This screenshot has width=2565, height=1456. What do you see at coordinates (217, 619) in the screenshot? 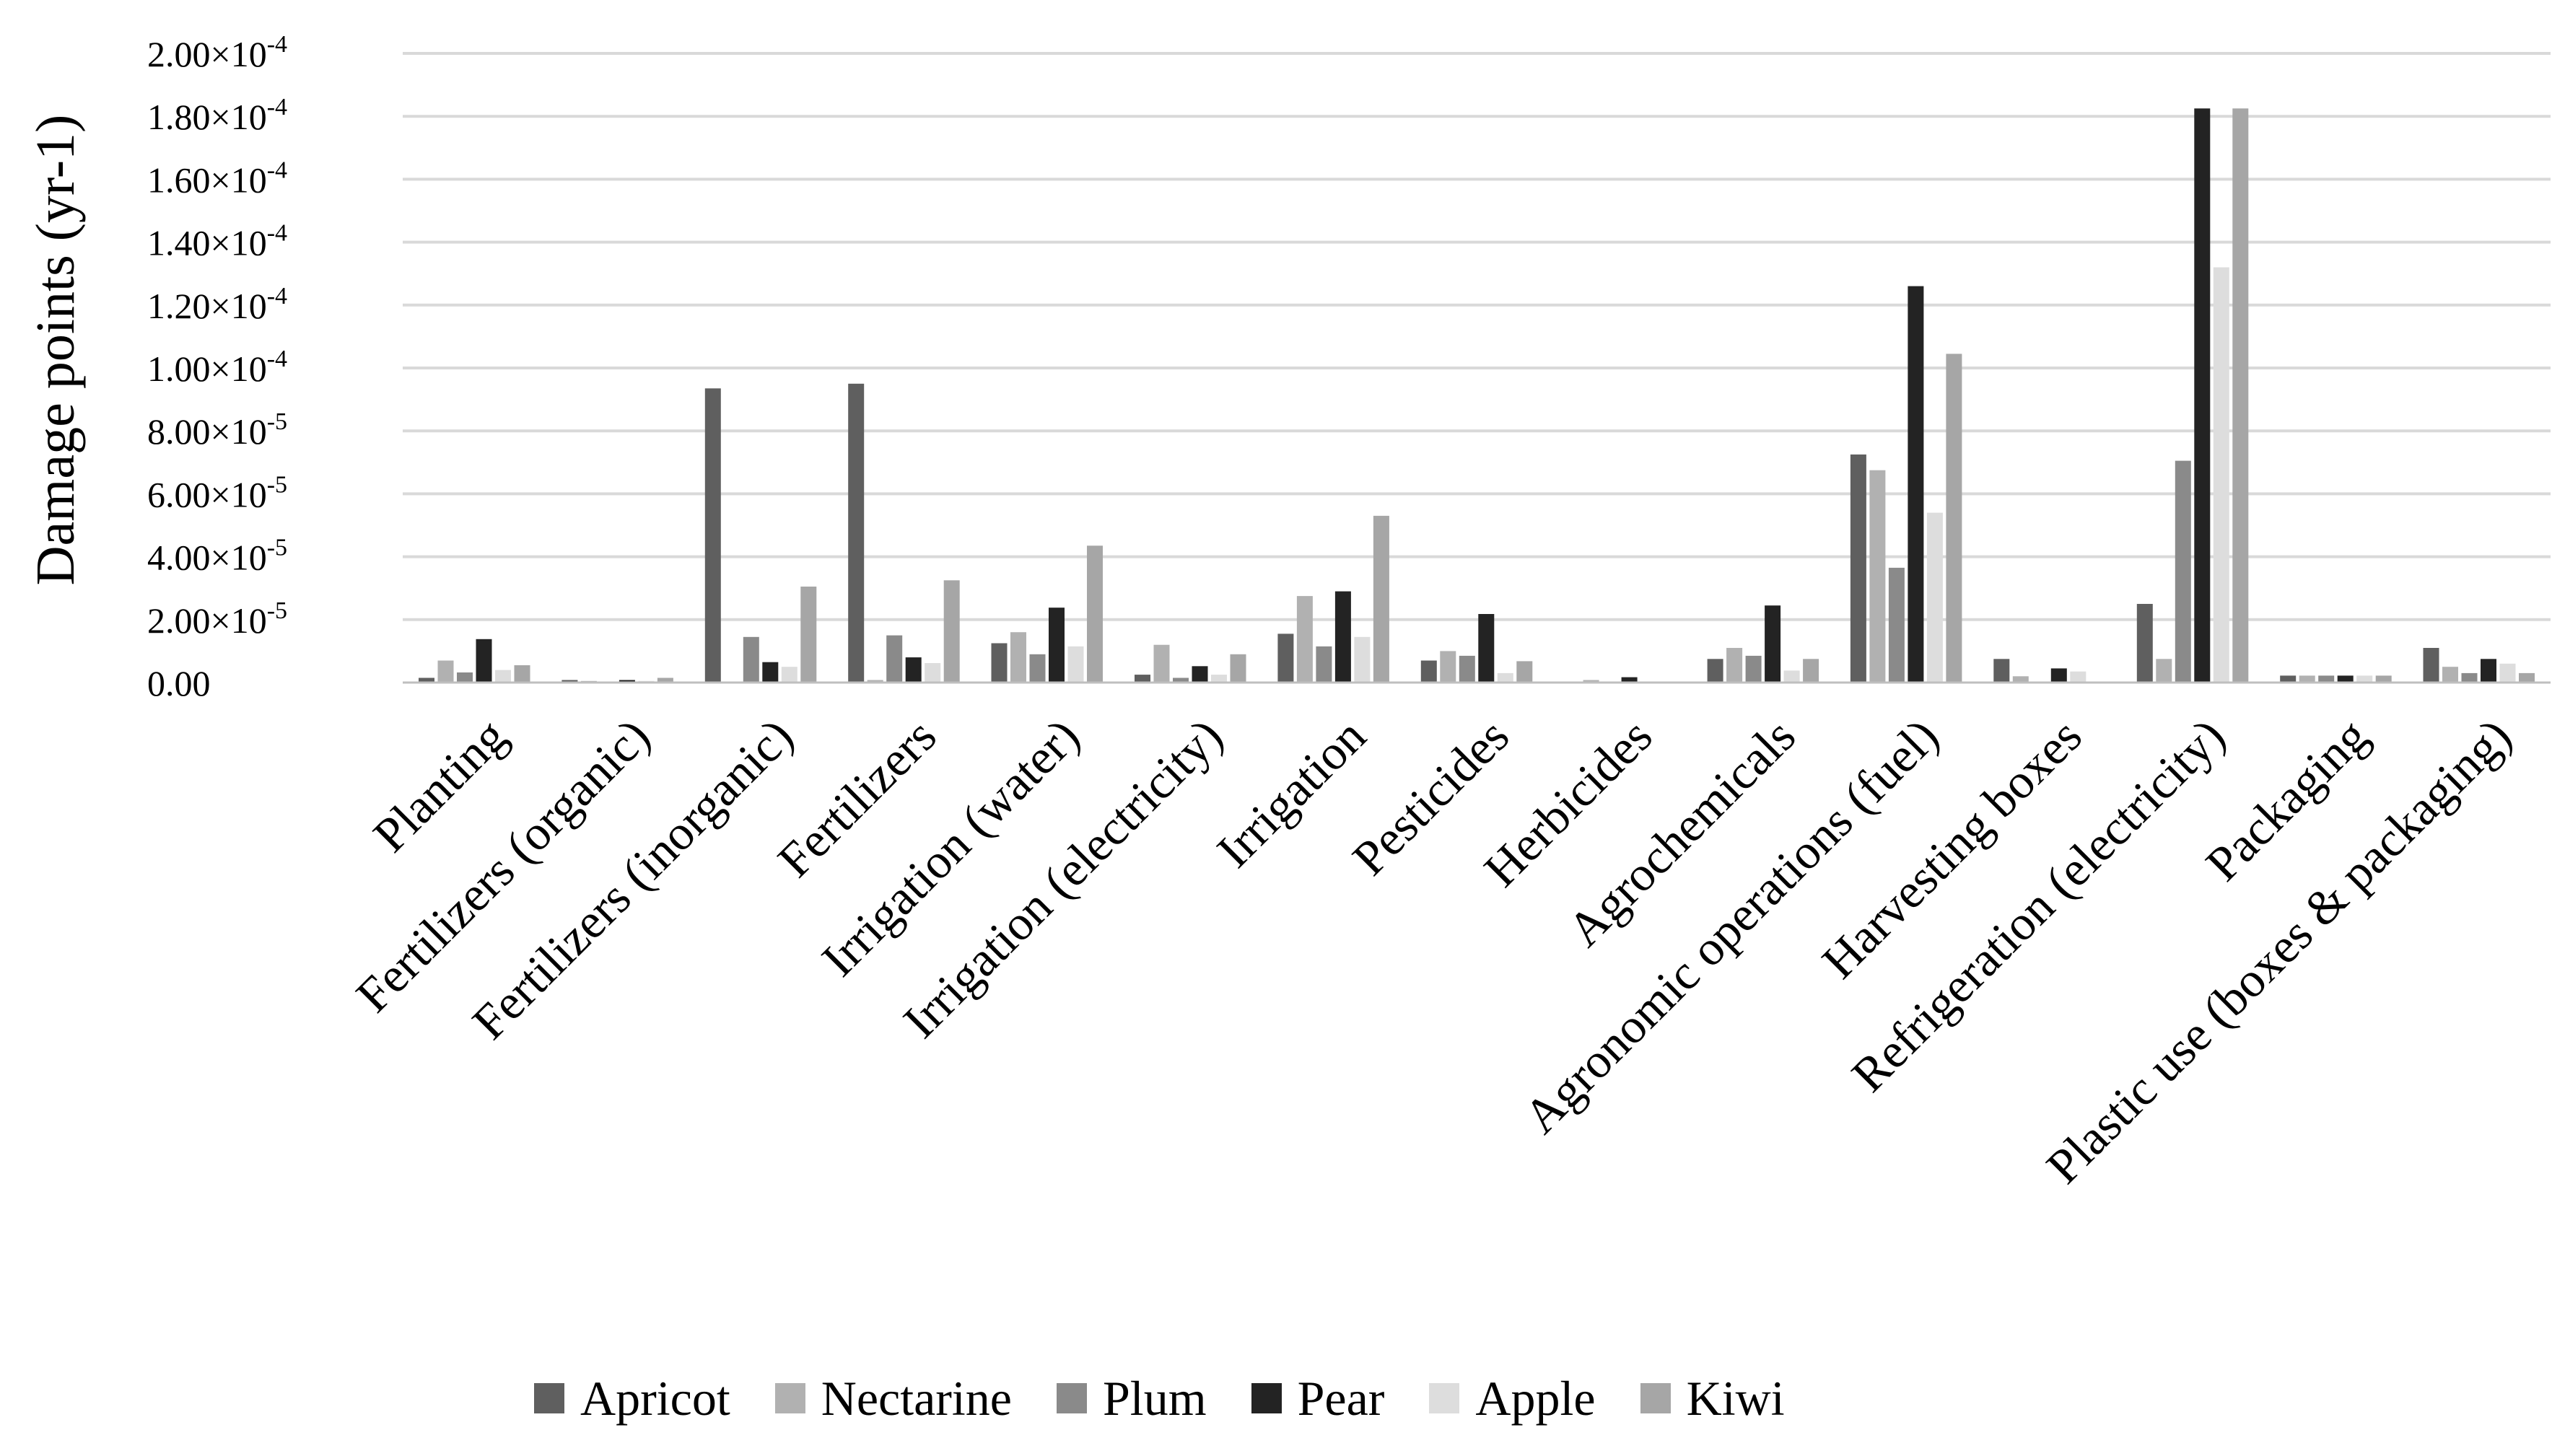
I see `y-tick-label: 2.00×10⁻⁵` at bounding box center [217, 619].